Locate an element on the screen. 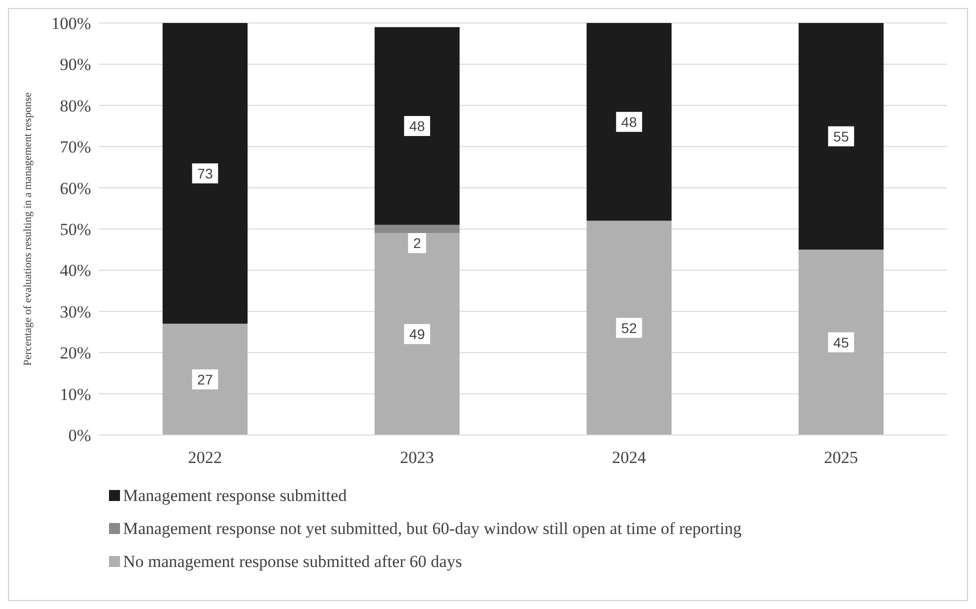 This screenshot has width=976, height=609. data-label: 52 is located at coordinates (629, 328).